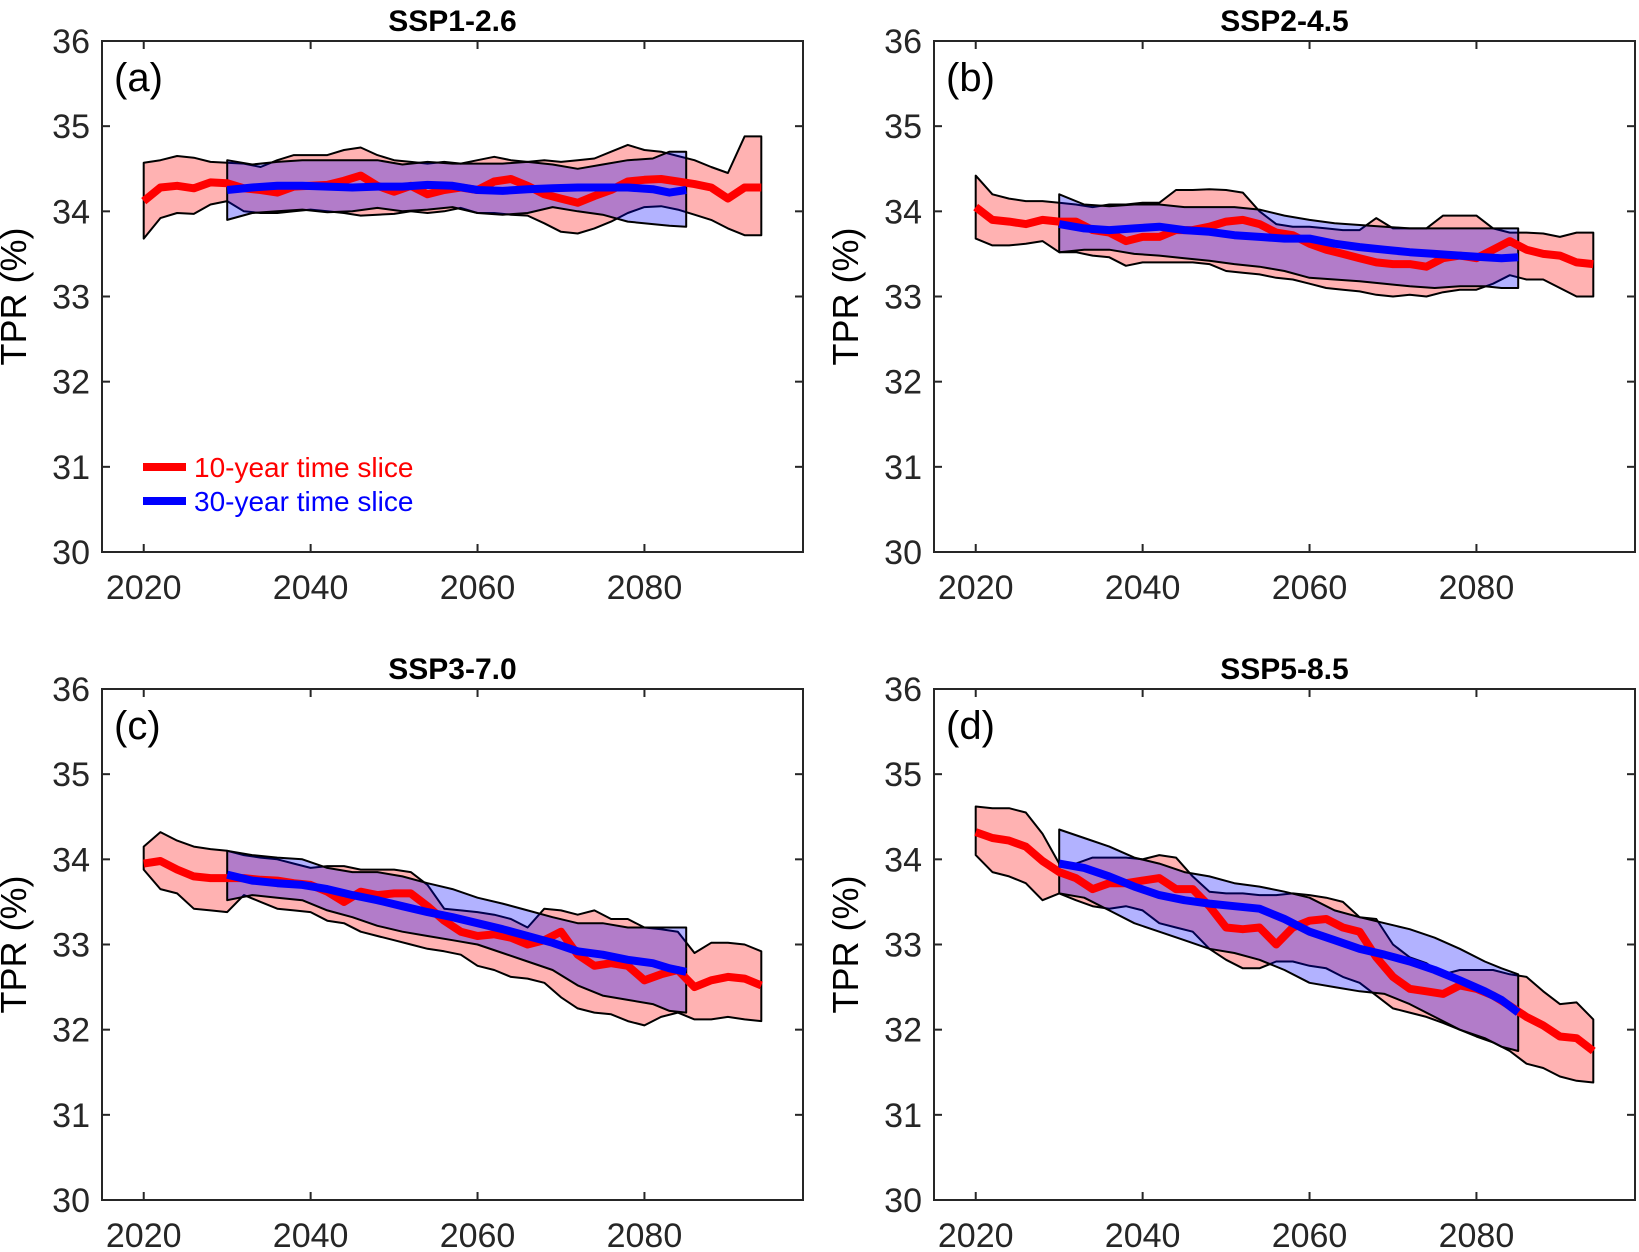 The image size is (1639, 1252). I want to click on panel-title: SSP1-2.6, so click(452, 21).